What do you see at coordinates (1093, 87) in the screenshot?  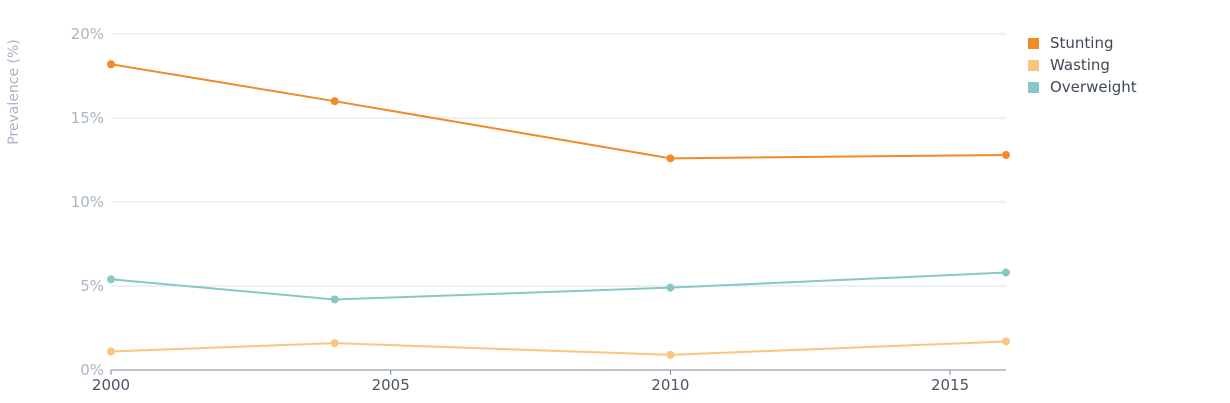 I see `legend-label: Overweight` at bounding box center [1093, 87].